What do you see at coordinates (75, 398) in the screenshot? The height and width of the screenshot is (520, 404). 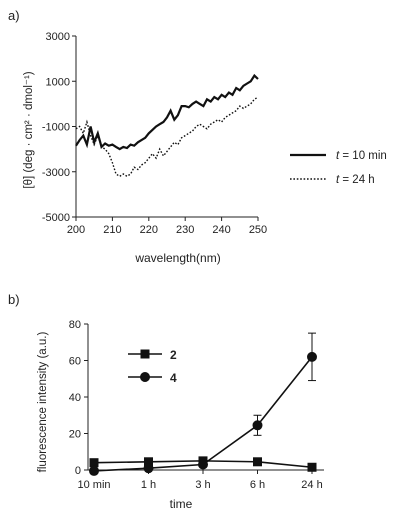 I see `y-tick-label: 40` at bounding box center [75, 398].